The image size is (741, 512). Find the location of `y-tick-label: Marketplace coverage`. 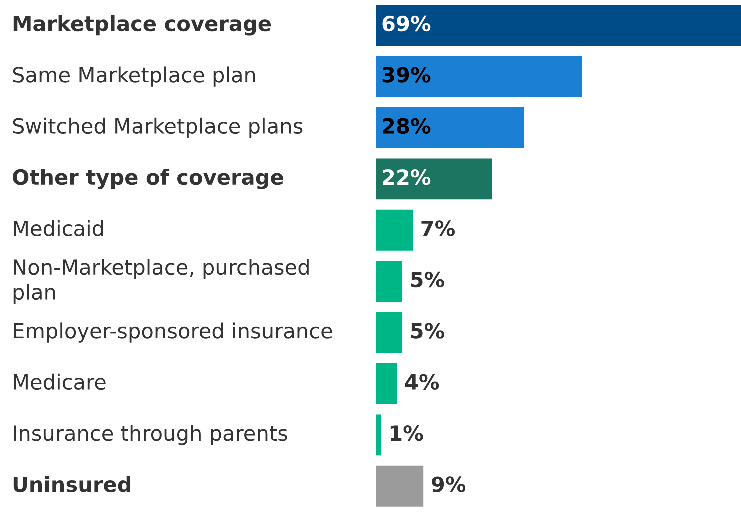

y-tick-label: Marketplace coverage is located at coordinates (143, 25).